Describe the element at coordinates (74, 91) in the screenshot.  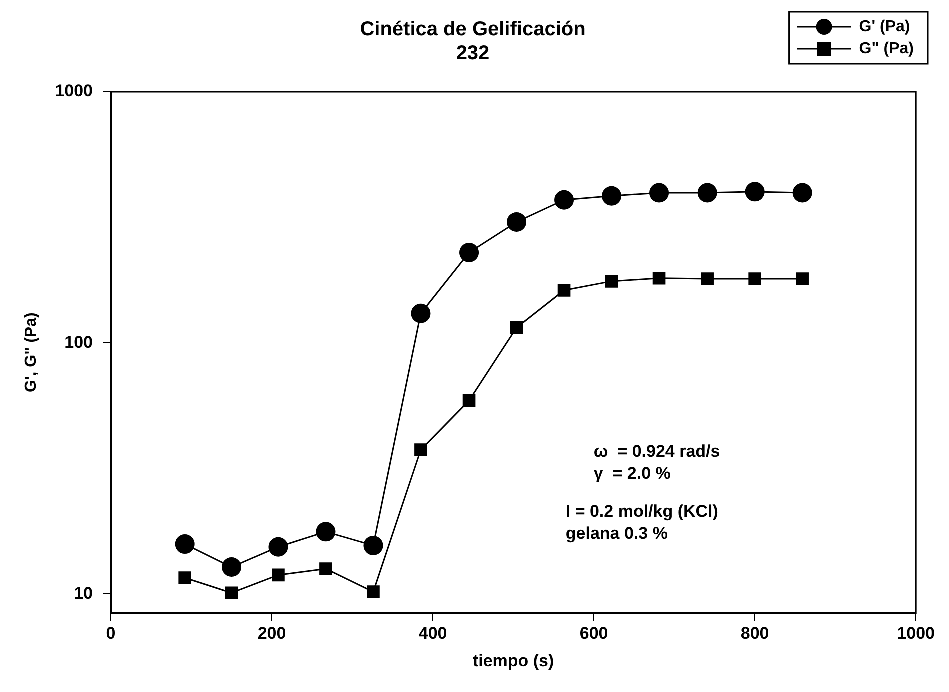
I see `y-tick-label: 1000` at that location.